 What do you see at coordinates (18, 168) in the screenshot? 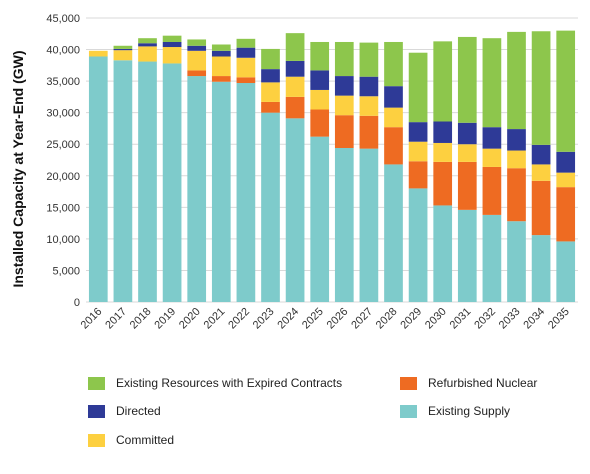
I see `y-axis-title: Installed Capacity at Year-End (GW)` at bounding box center [18, 168].